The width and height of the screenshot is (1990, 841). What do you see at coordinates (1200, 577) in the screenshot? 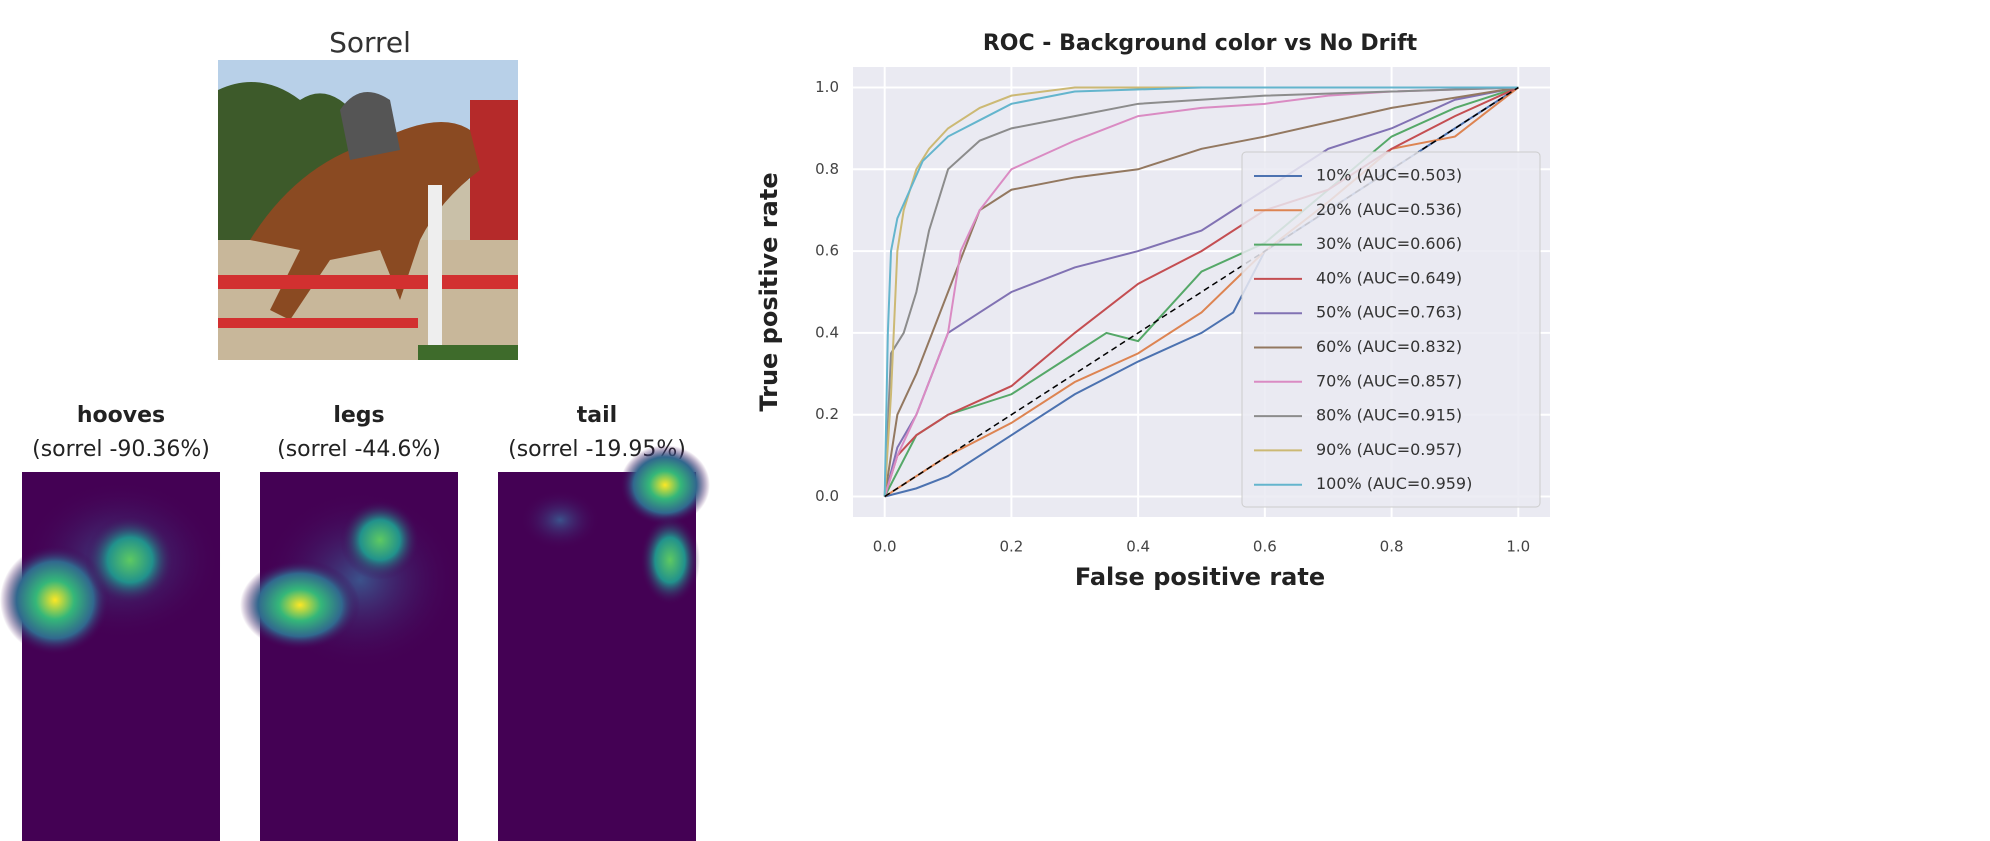
I see `x-axis-label: False positive rate` at bounding box center [1200, 577].